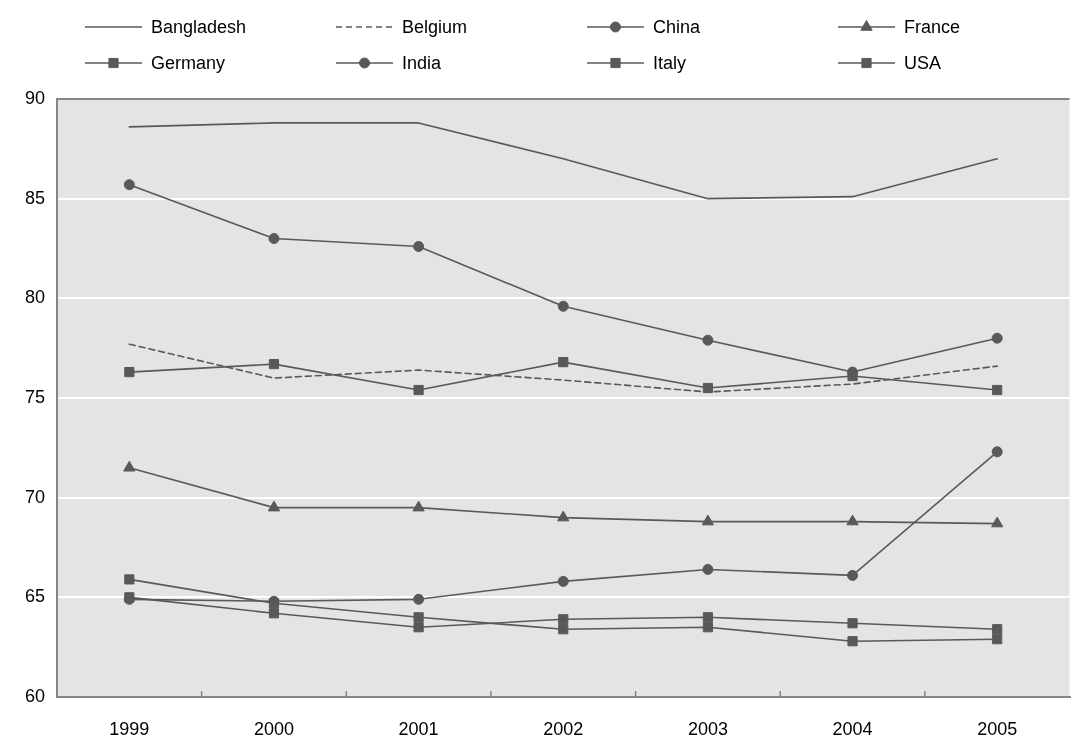 This screenshot has width=1077, height=743. I want to click on legend-label: USA, so click(923, 62).